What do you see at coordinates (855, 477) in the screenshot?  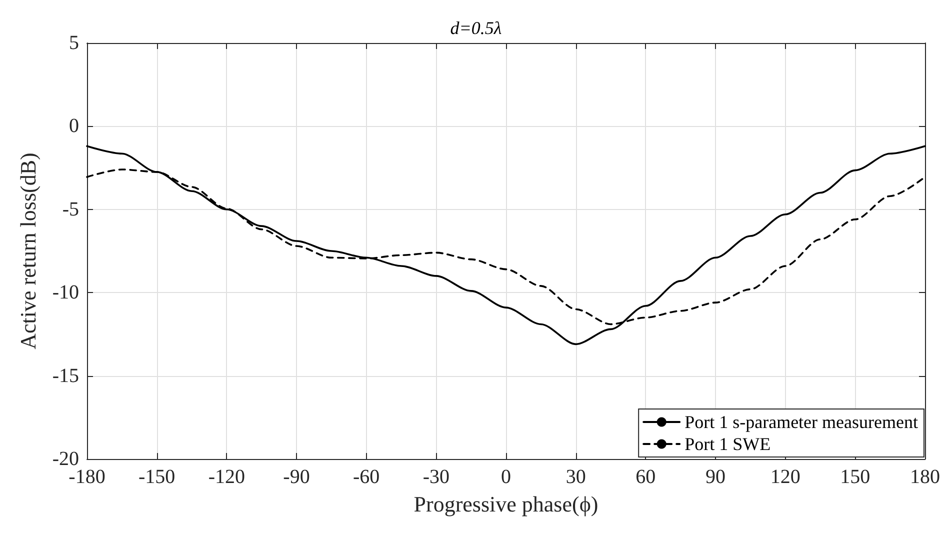 I see `x-tick-label: 150` at bounding box center [855, 477].